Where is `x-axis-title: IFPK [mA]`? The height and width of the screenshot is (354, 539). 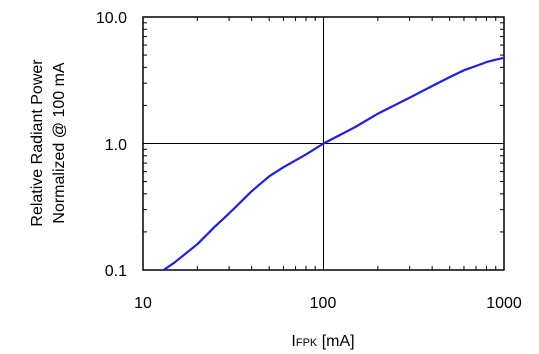
x-axis-title: IFPK [mA] is located at coordinates (322, 341).